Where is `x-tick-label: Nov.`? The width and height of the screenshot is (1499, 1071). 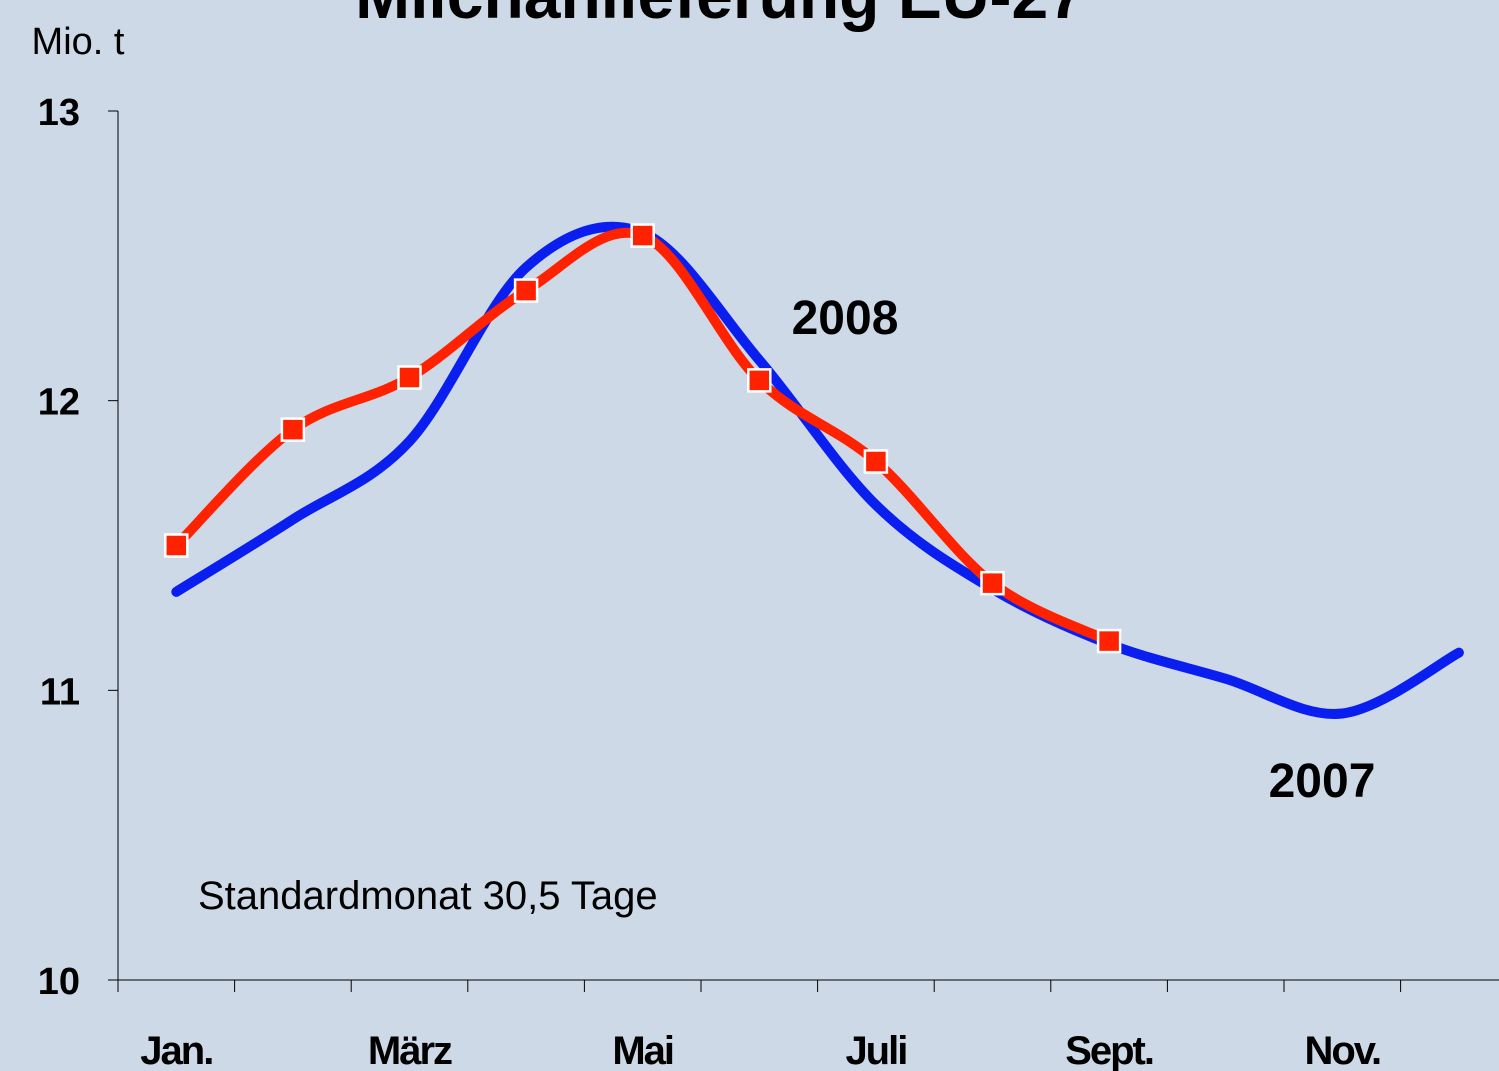 x-tick-label: Nov. is located at coordinates (1342, 1050).